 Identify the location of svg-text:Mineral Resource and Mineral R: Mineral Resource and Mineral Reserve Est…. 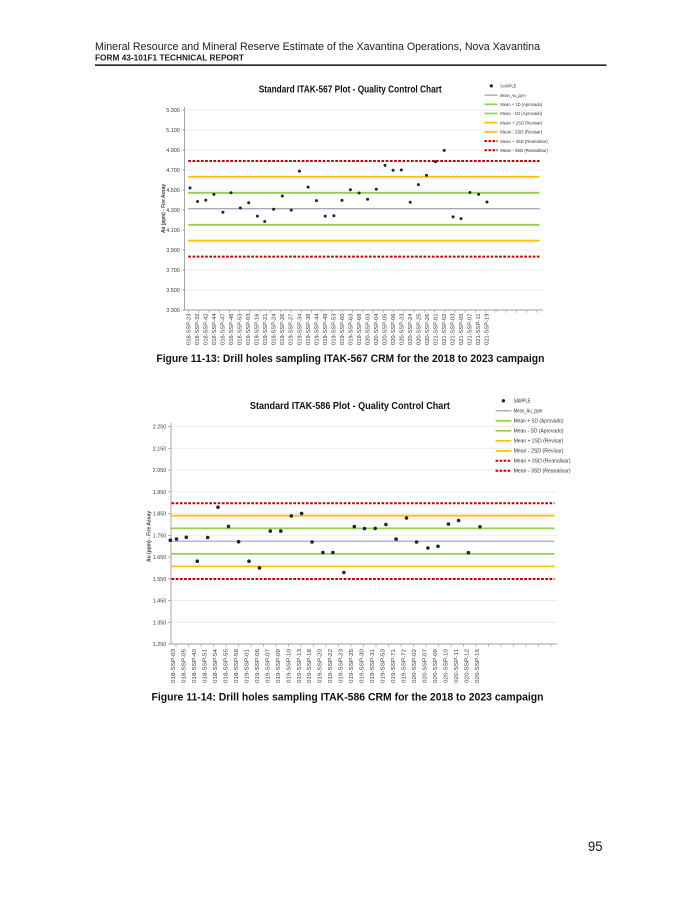
(318, 47).